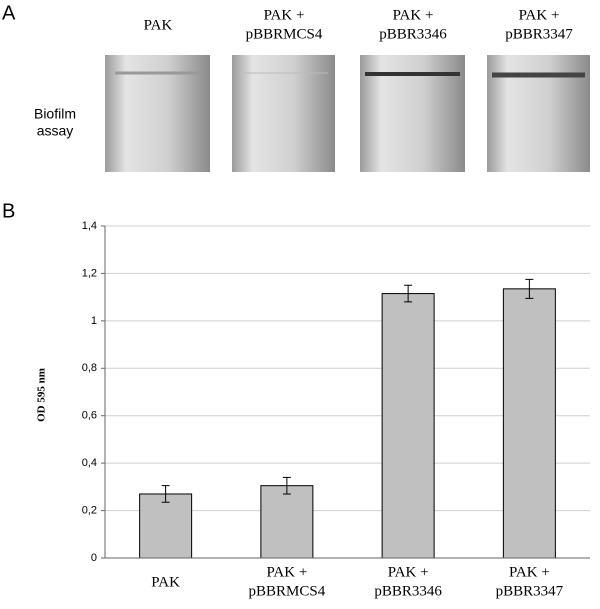 Image resolution: width=600 pixels, height=609 pixels. I want to click on x-tick-label: PAK + pBBR3346, so click(408, 582).